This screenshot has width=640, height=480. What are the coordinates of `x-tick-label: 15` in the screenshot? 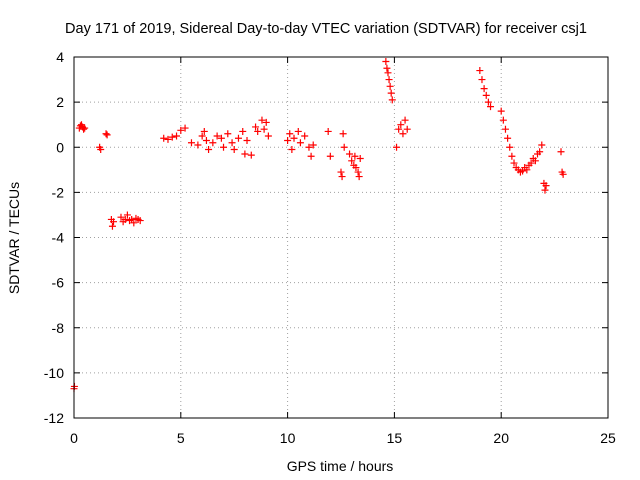 It's located at (395, 438).